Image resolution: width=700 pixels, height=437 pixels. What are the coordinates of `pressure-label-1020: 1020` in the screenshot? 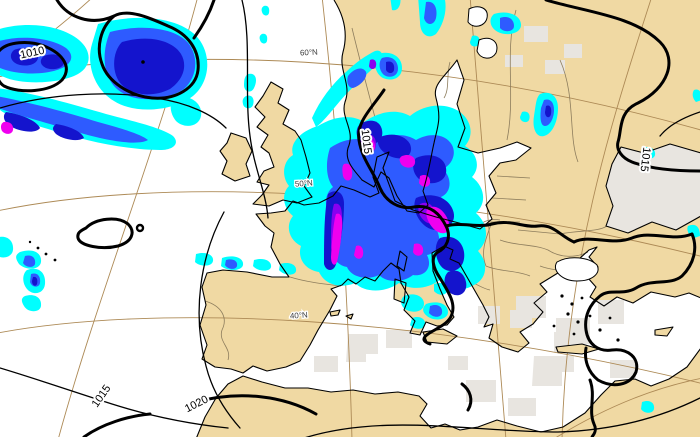 It's located at (196, 404).